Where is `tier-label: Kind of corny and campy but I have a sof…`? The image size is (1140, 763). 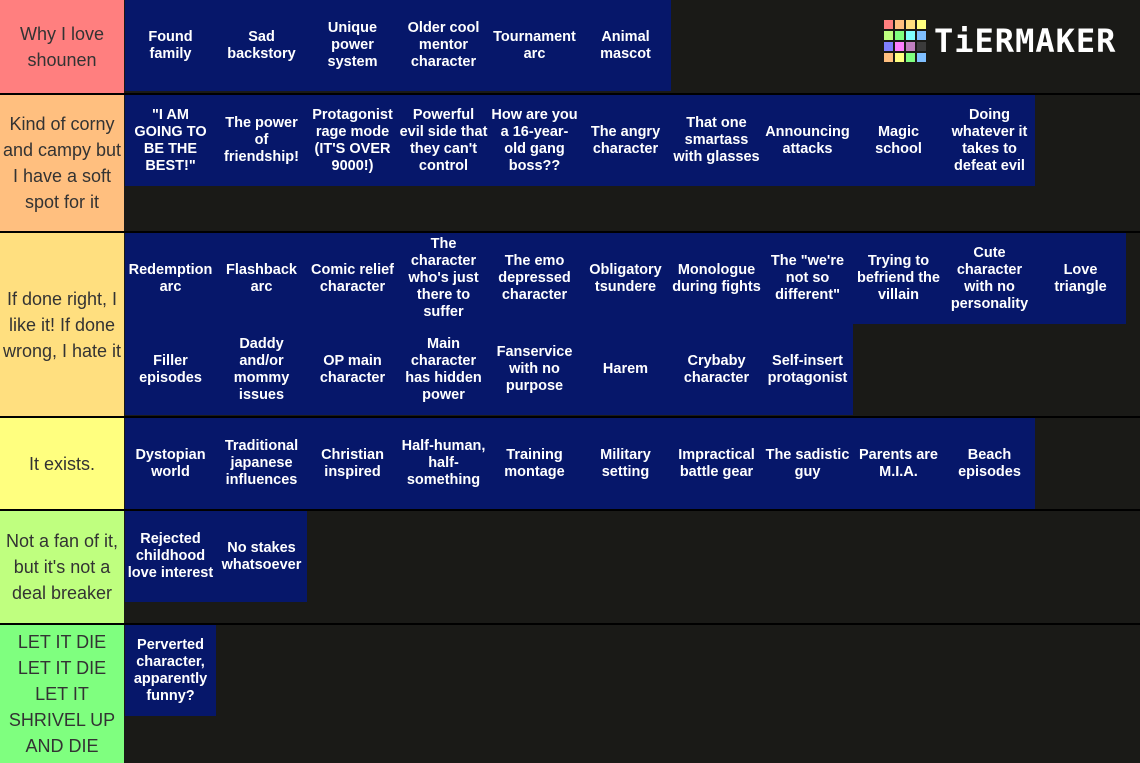
tier-label: Kind of corny and campy but I have a sof… is located at coordinates (62, 163).